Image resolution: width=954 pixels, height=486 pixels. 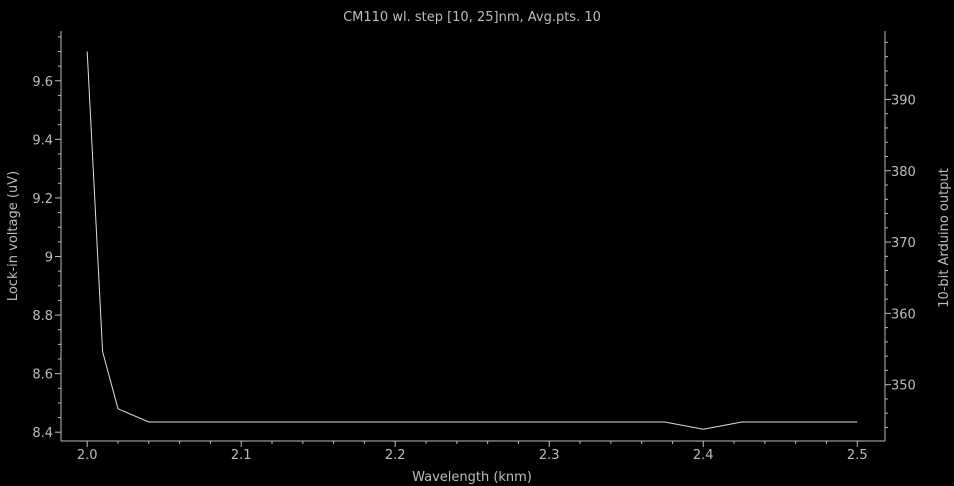 I want to click on y-tick-label: 8.8, so click(x=42, y=316).